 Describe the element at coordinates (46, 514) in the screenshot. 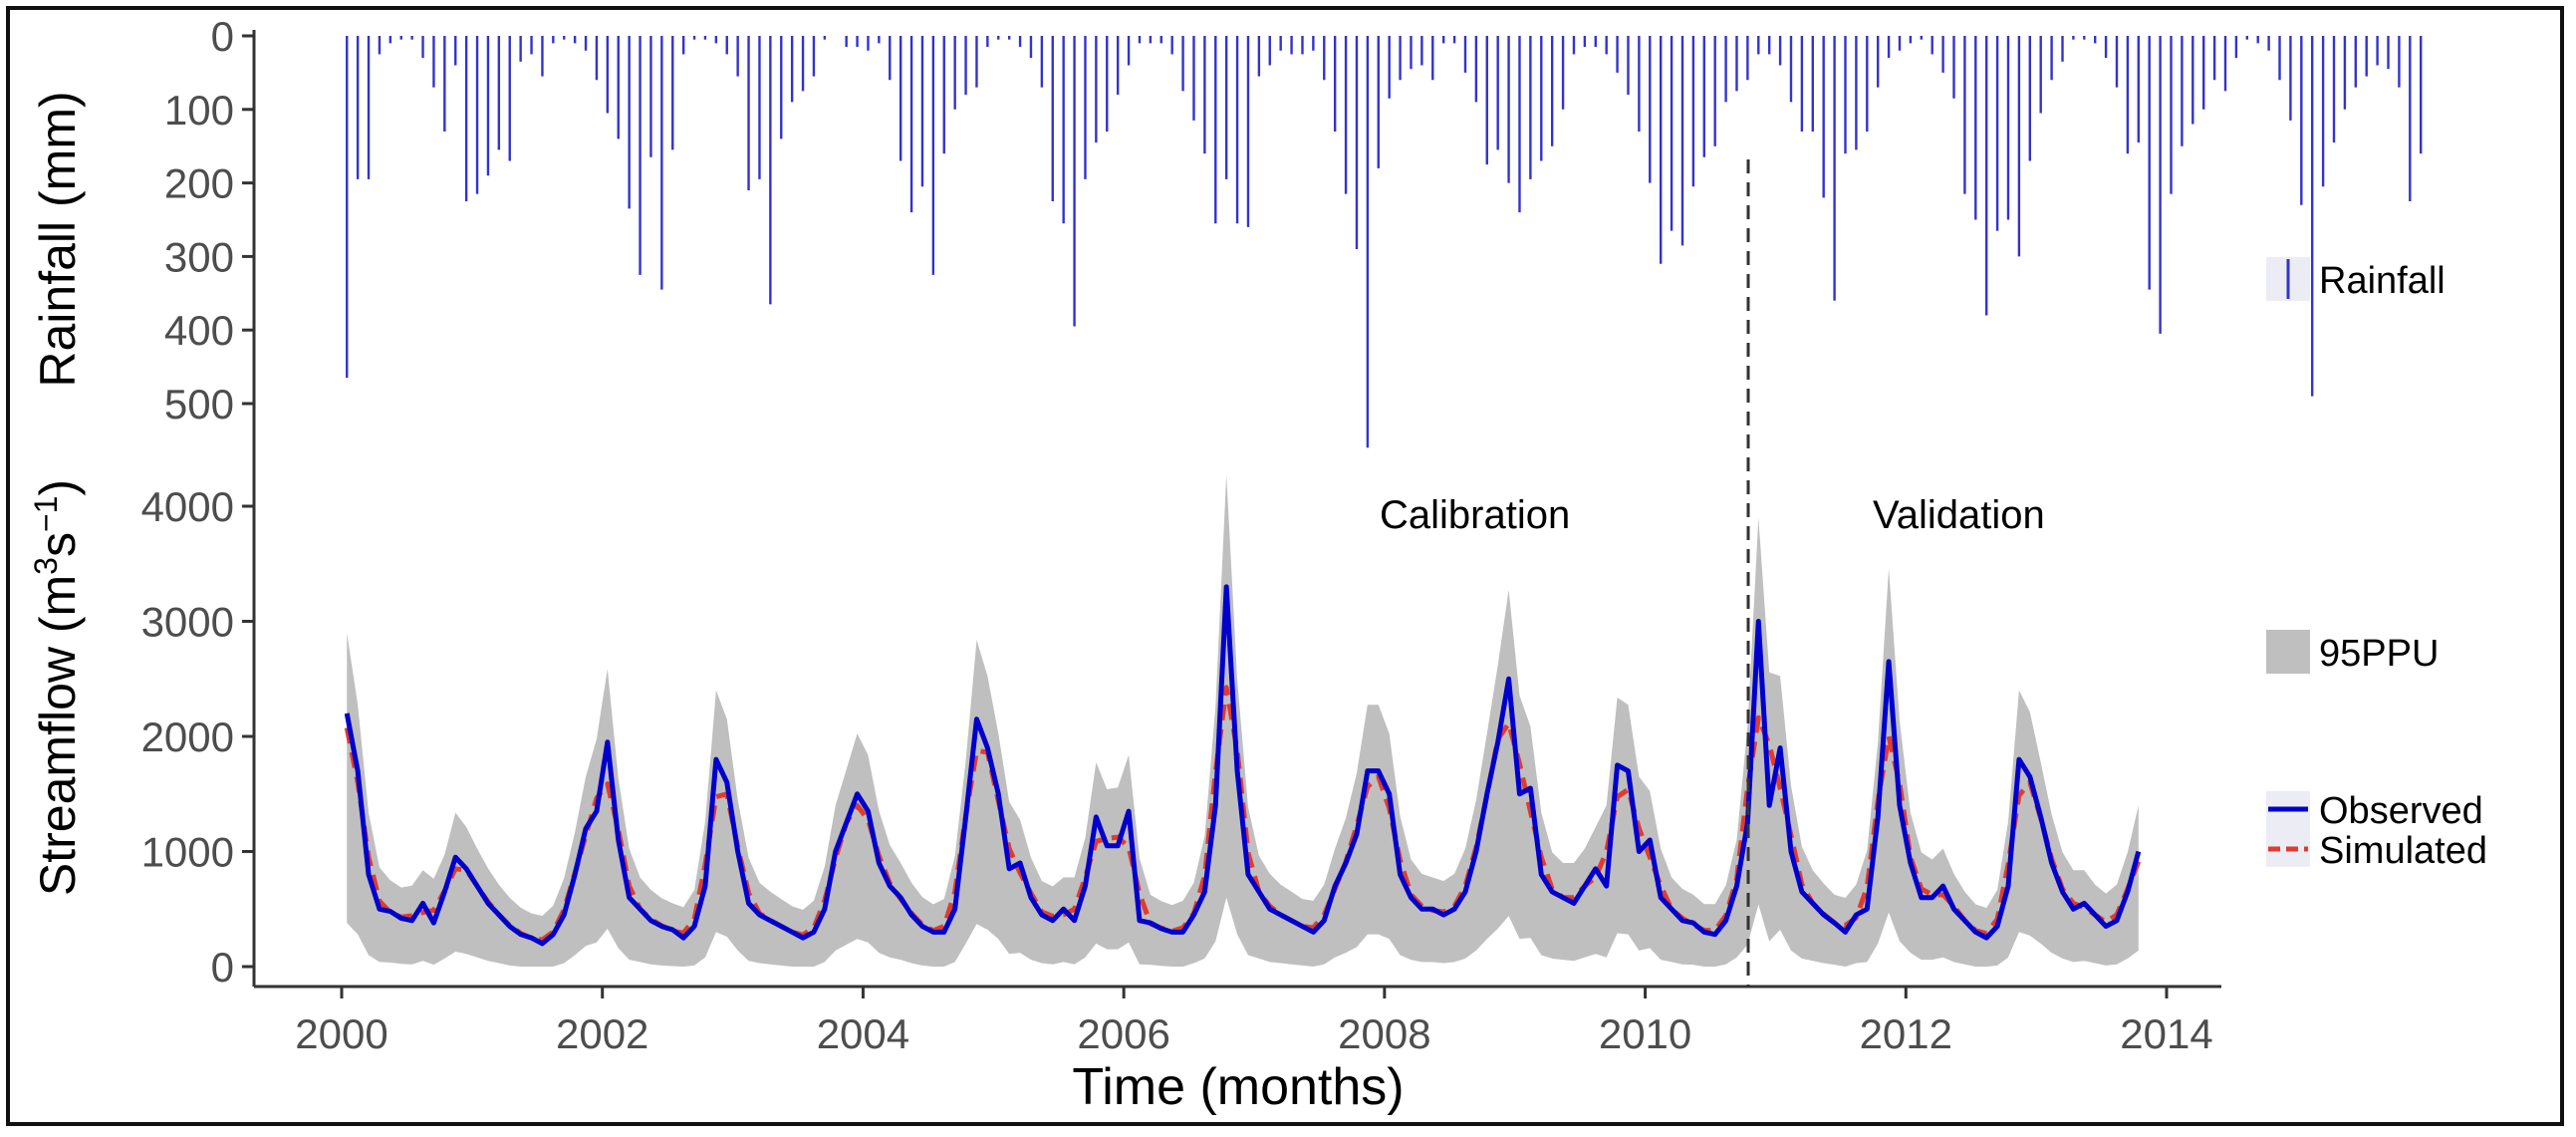

I see `streamflow-title-sup2: −1` at that location.